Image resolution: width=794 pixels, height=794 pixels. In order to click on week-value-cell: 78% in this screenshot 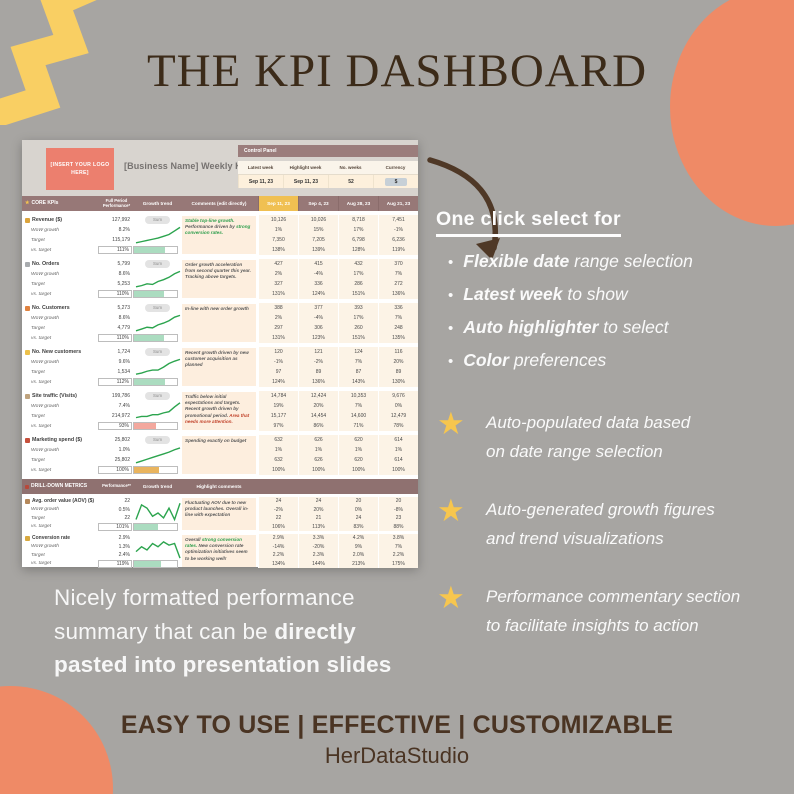, I will do `click(398, 426)`.